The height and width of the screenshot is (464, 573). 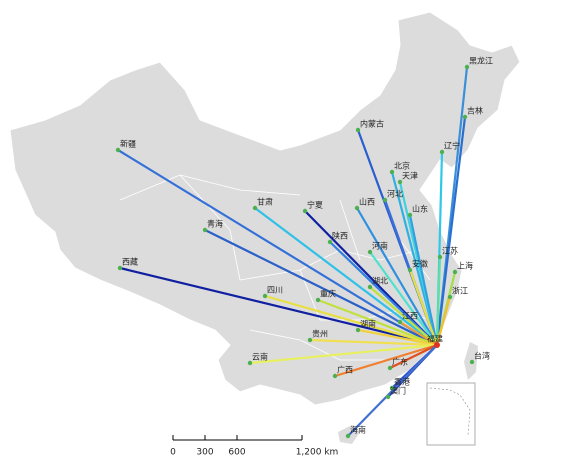 What do you see at coordinates (420, 264) in the screenshot?
I see `province-label: 安徽` at bounding box center [420, 264].